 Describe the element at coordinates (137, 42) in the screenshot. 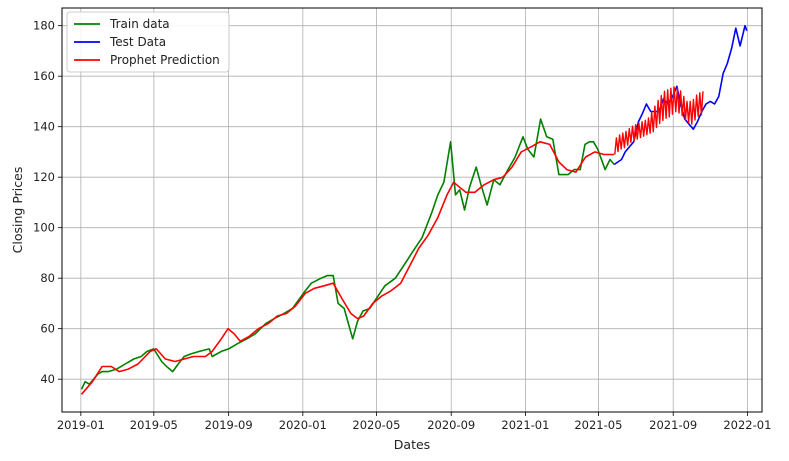

I see `legend-label-test: Test Data` at that location.